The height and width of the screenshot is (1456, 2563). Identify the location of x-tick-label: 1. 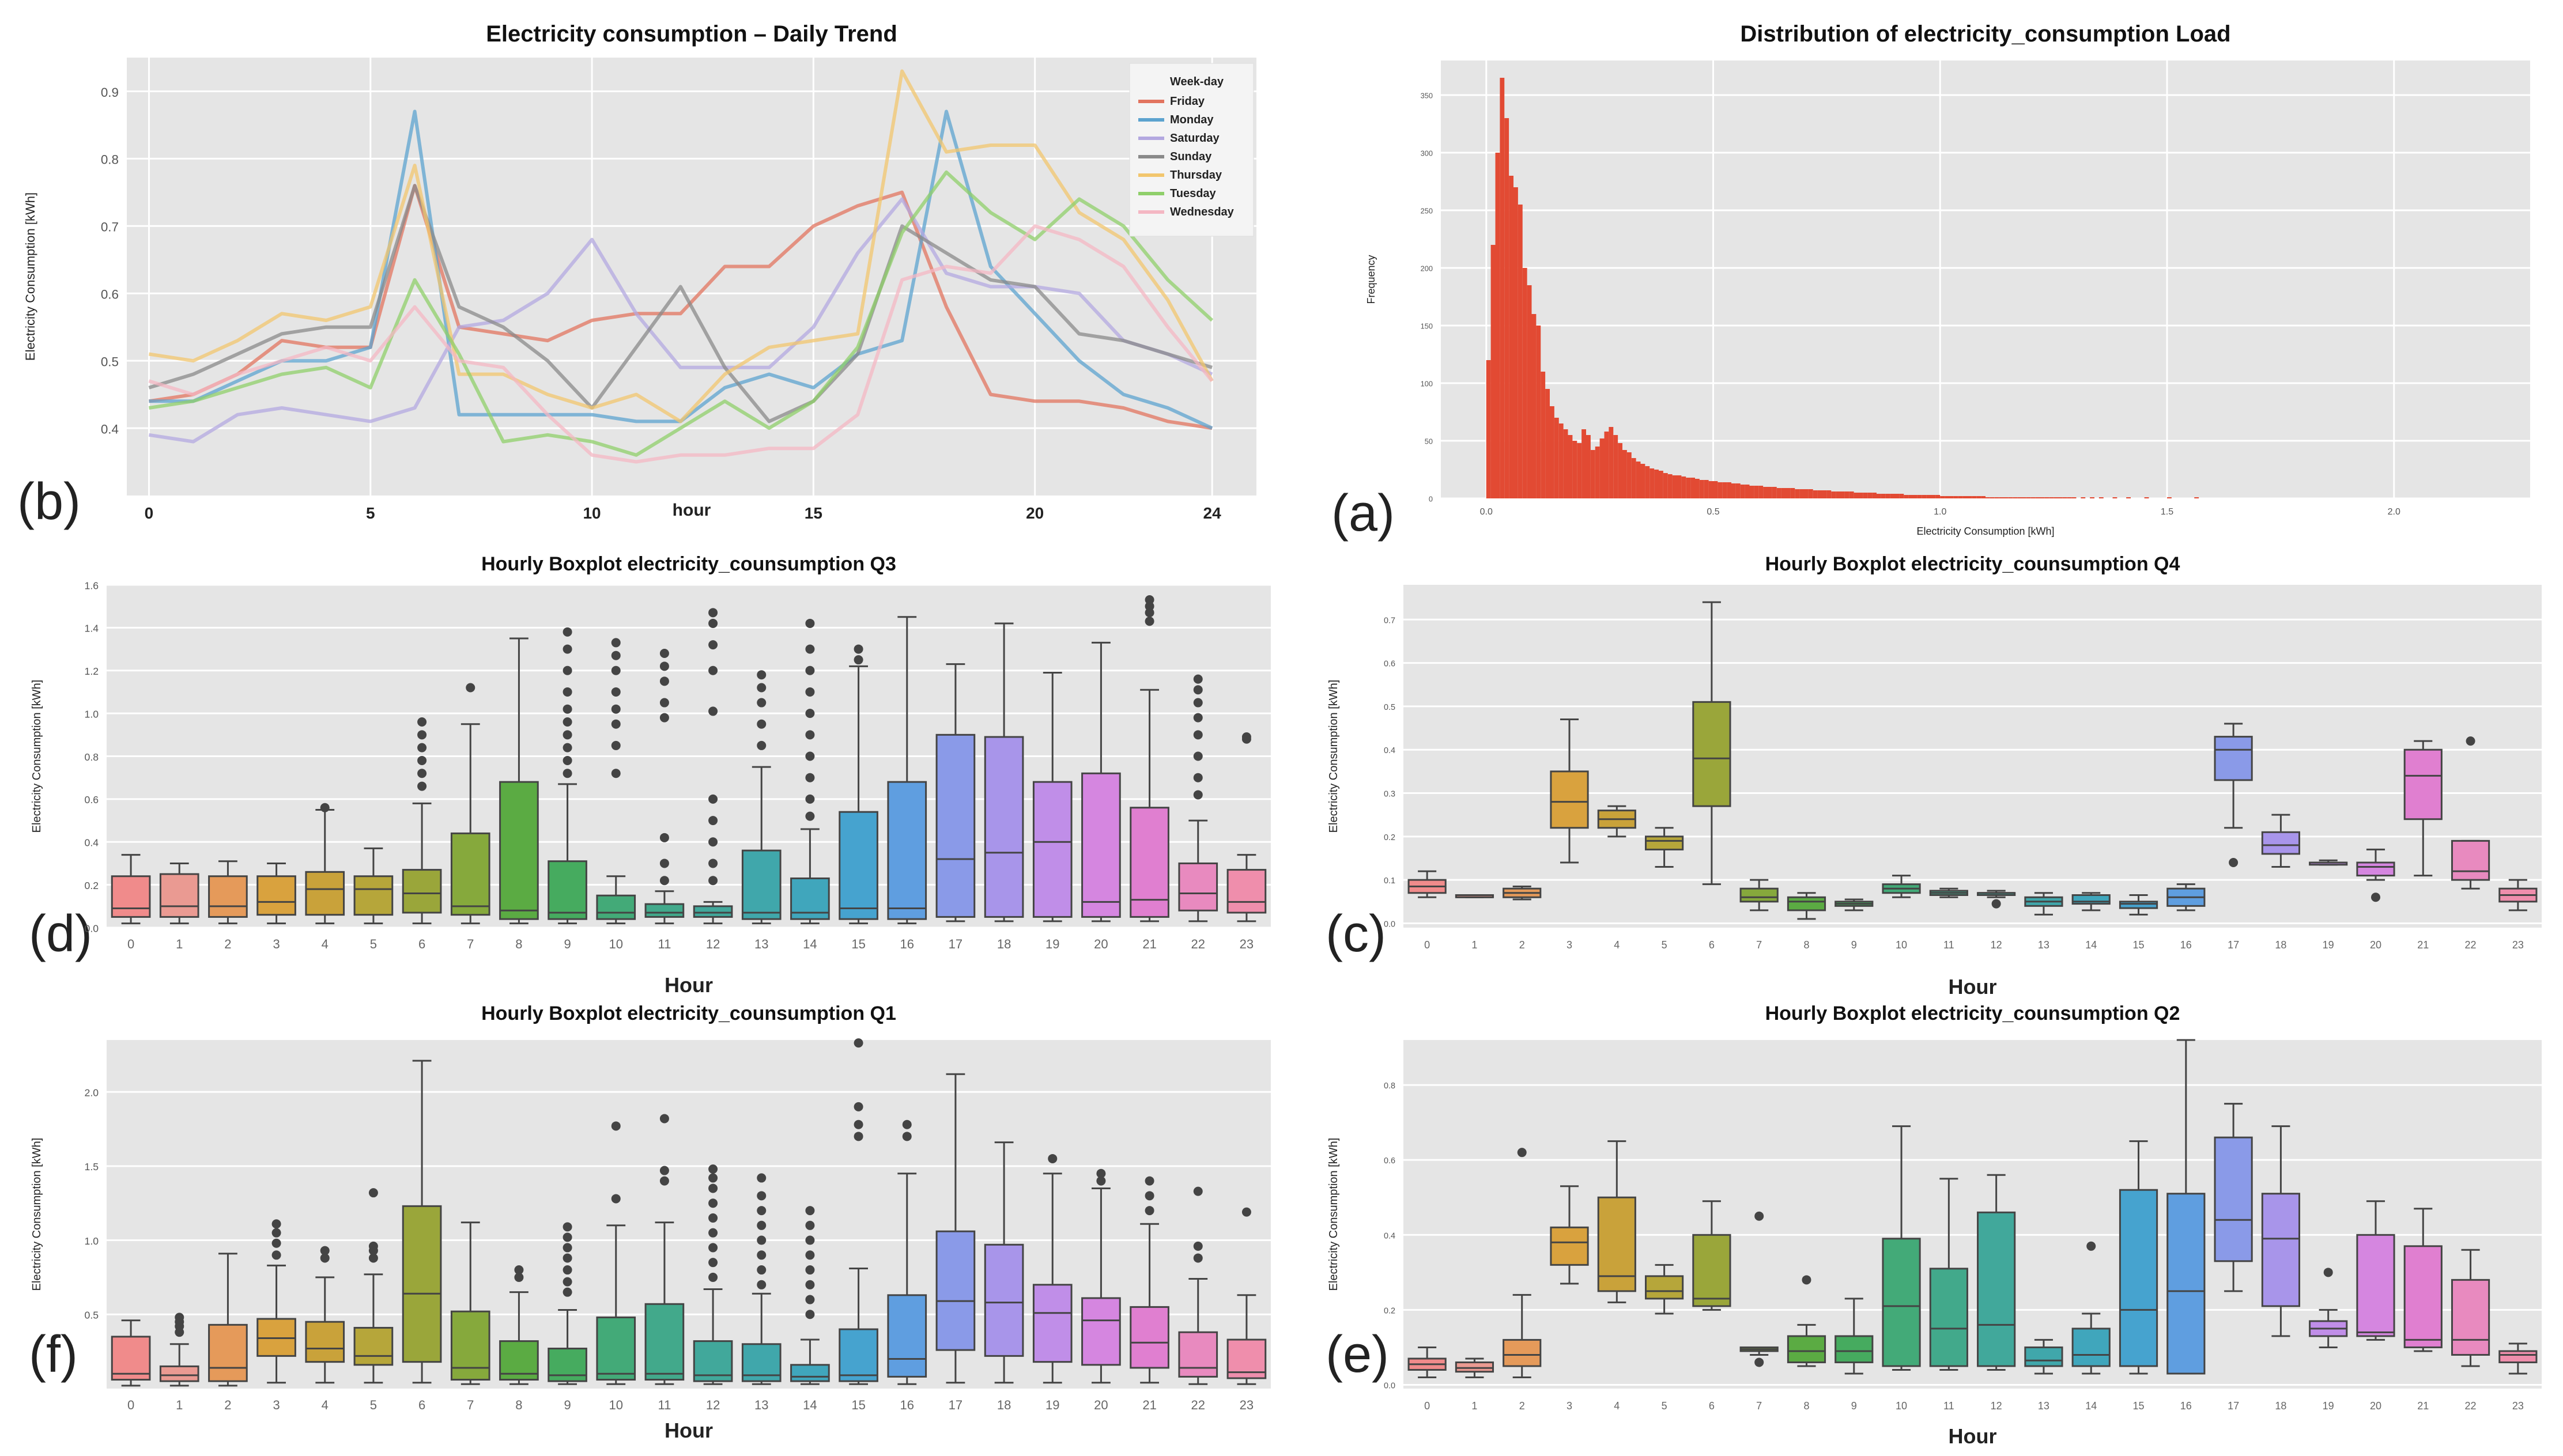
(180, 944).